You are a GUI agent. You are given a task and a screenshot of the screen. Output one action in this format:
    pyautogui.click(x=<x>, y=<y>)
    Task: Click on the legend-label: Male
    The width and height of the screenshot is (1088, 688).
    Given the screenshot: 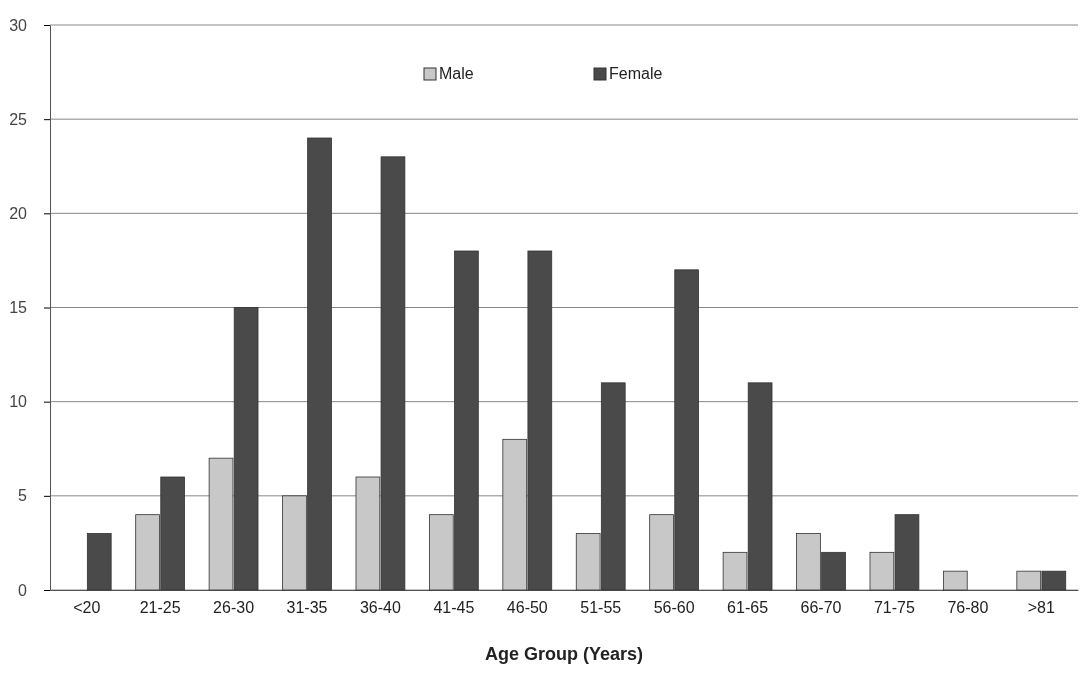 What is the action you would take?
    pyautogui.click(x=456, y=73)
    